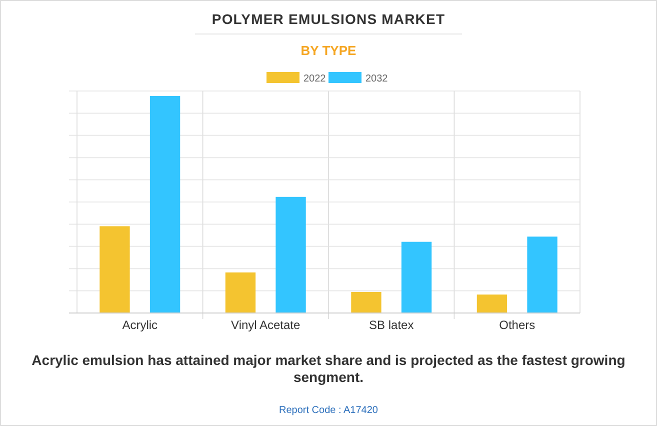 This screenshot has width=657, height=426. What do you see at coordinates (391, 325) in the screenshot?
I see `x-tick-label: SB latex` at bounding box center [391, 325].